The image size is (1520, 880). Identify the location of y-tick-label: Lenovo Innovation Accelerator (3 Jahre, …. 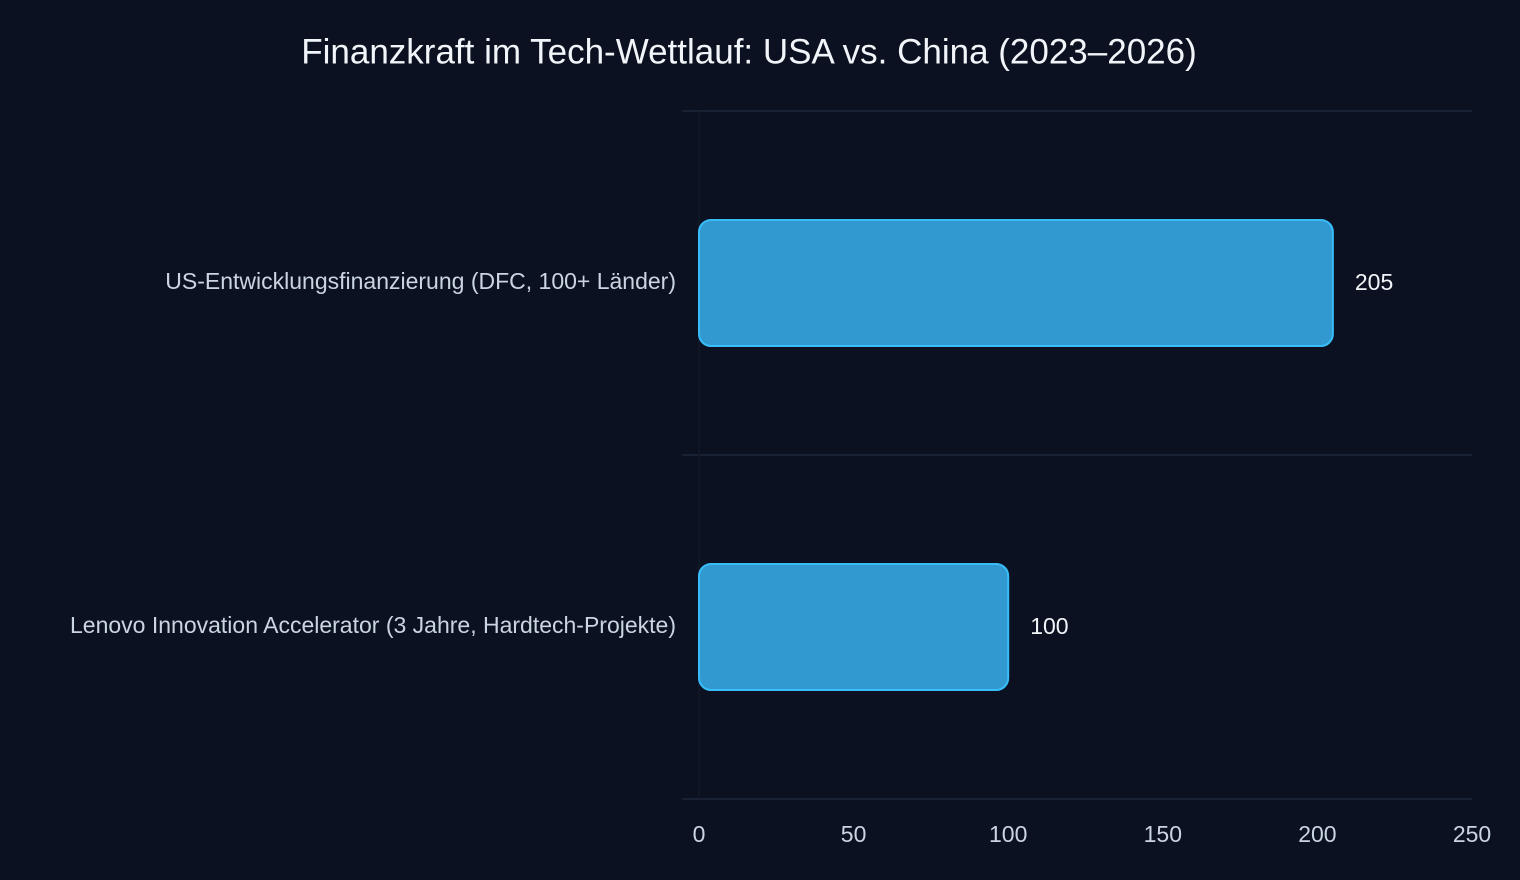
(373, 625).